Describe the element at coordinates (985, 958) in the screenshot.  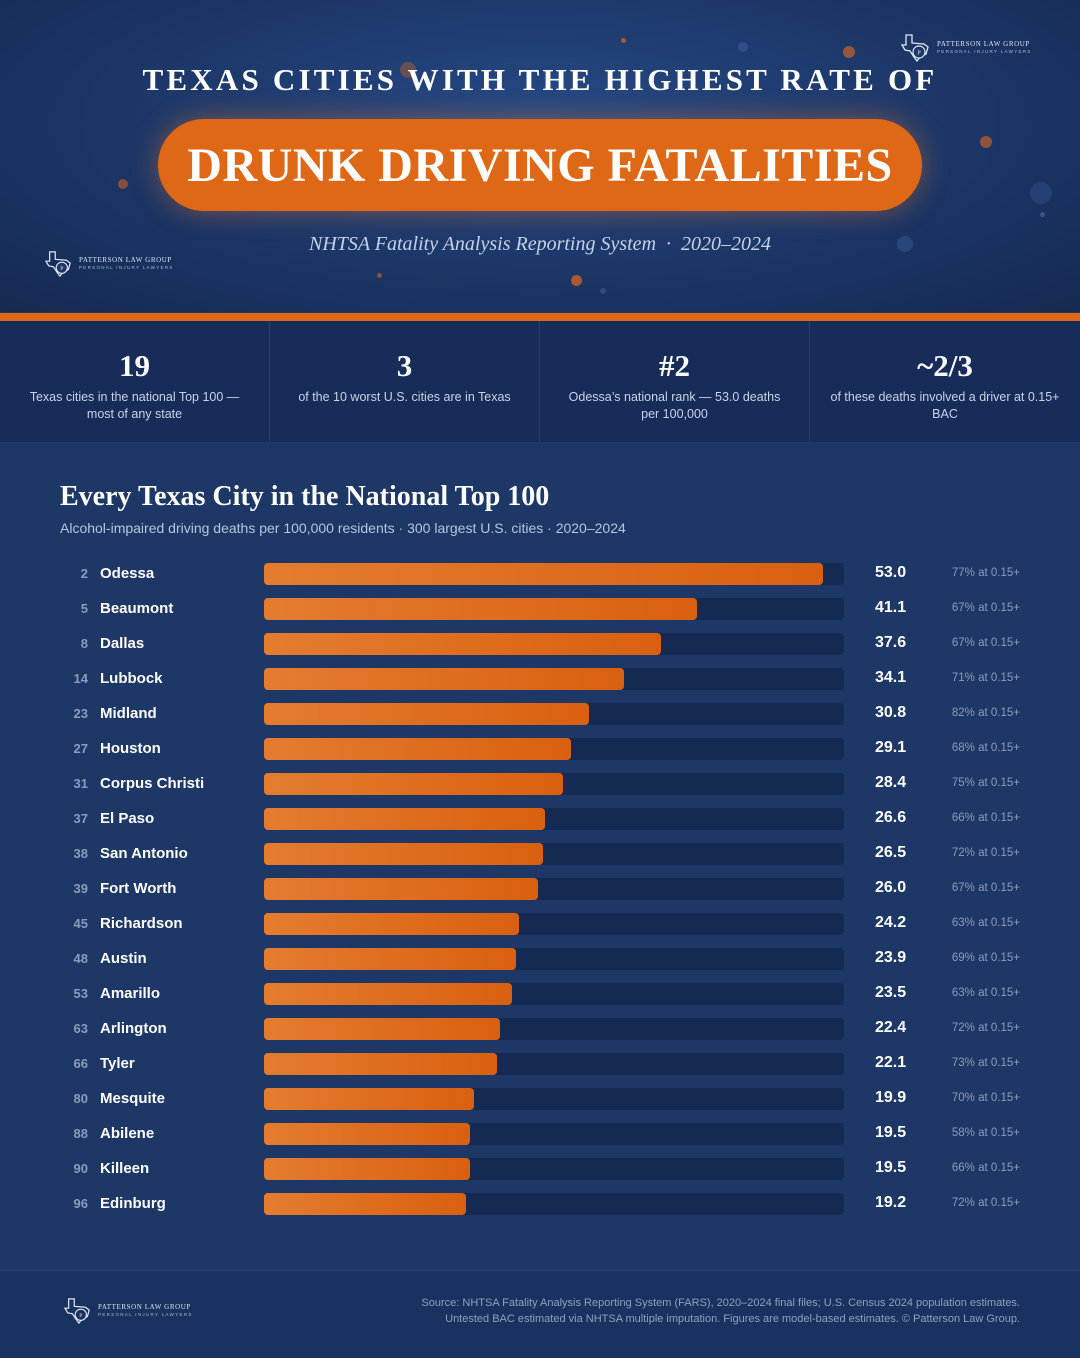
I see `bac-label: 69% at 0.15+` at that location.